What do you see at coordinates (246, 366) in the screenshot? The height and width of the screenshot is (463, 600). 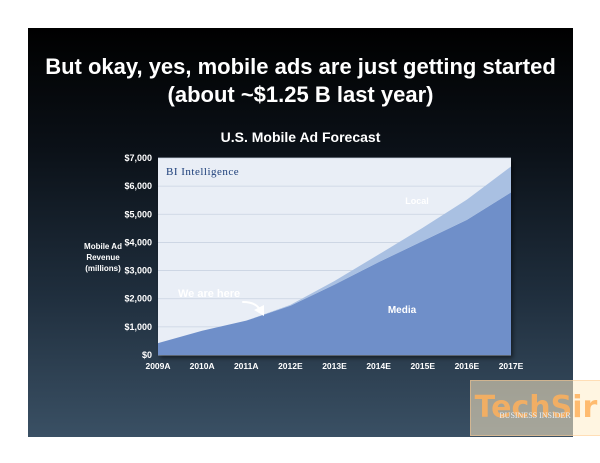 I see `x-tick-label: 2011A` at bounding box center [246, 366].